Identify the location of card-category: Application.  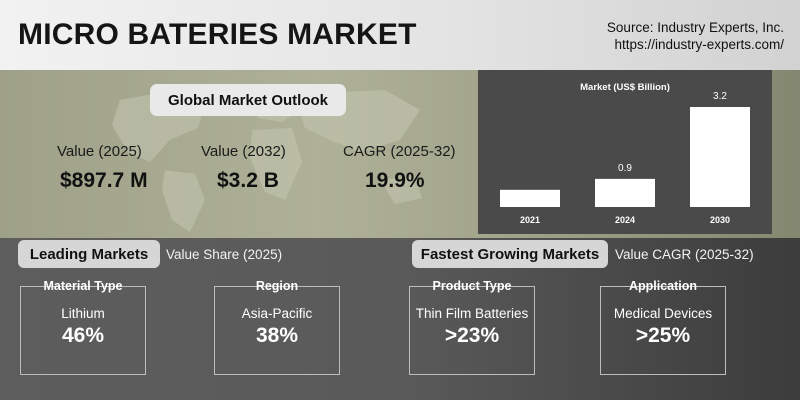
(663, 286).